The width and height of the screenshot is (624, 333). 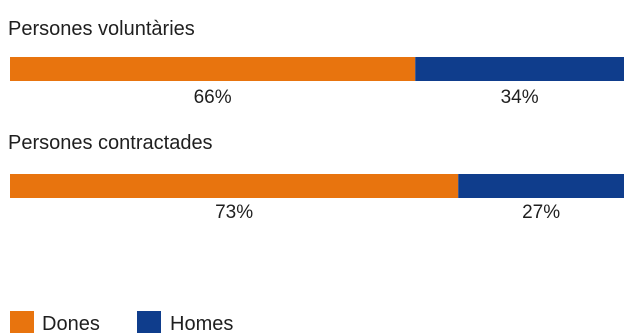 I want to click on legend-label-homes: Homes, so click(x=201, y=323).